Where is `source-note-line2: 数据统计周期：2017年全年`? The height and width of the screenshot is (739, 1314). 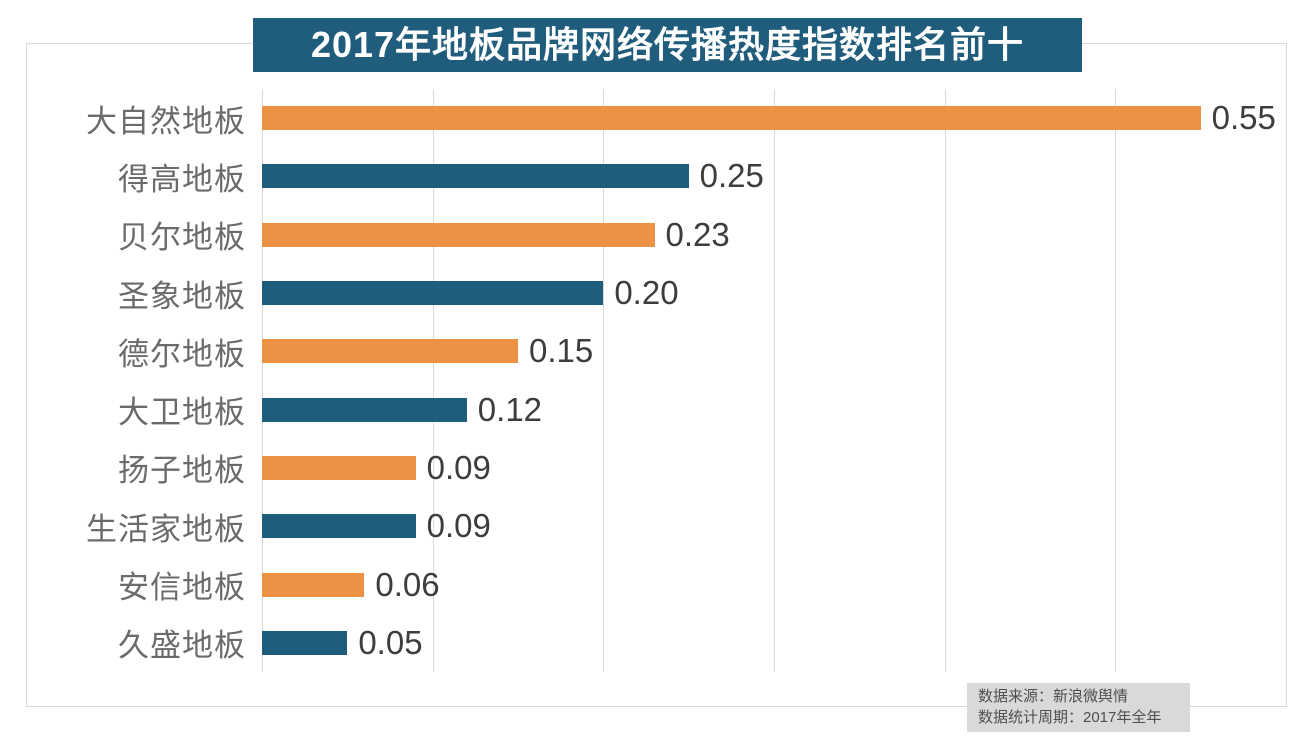 source-note-line2: 数据统计周期：2017年全年 is located at coordinates (1070, 717).